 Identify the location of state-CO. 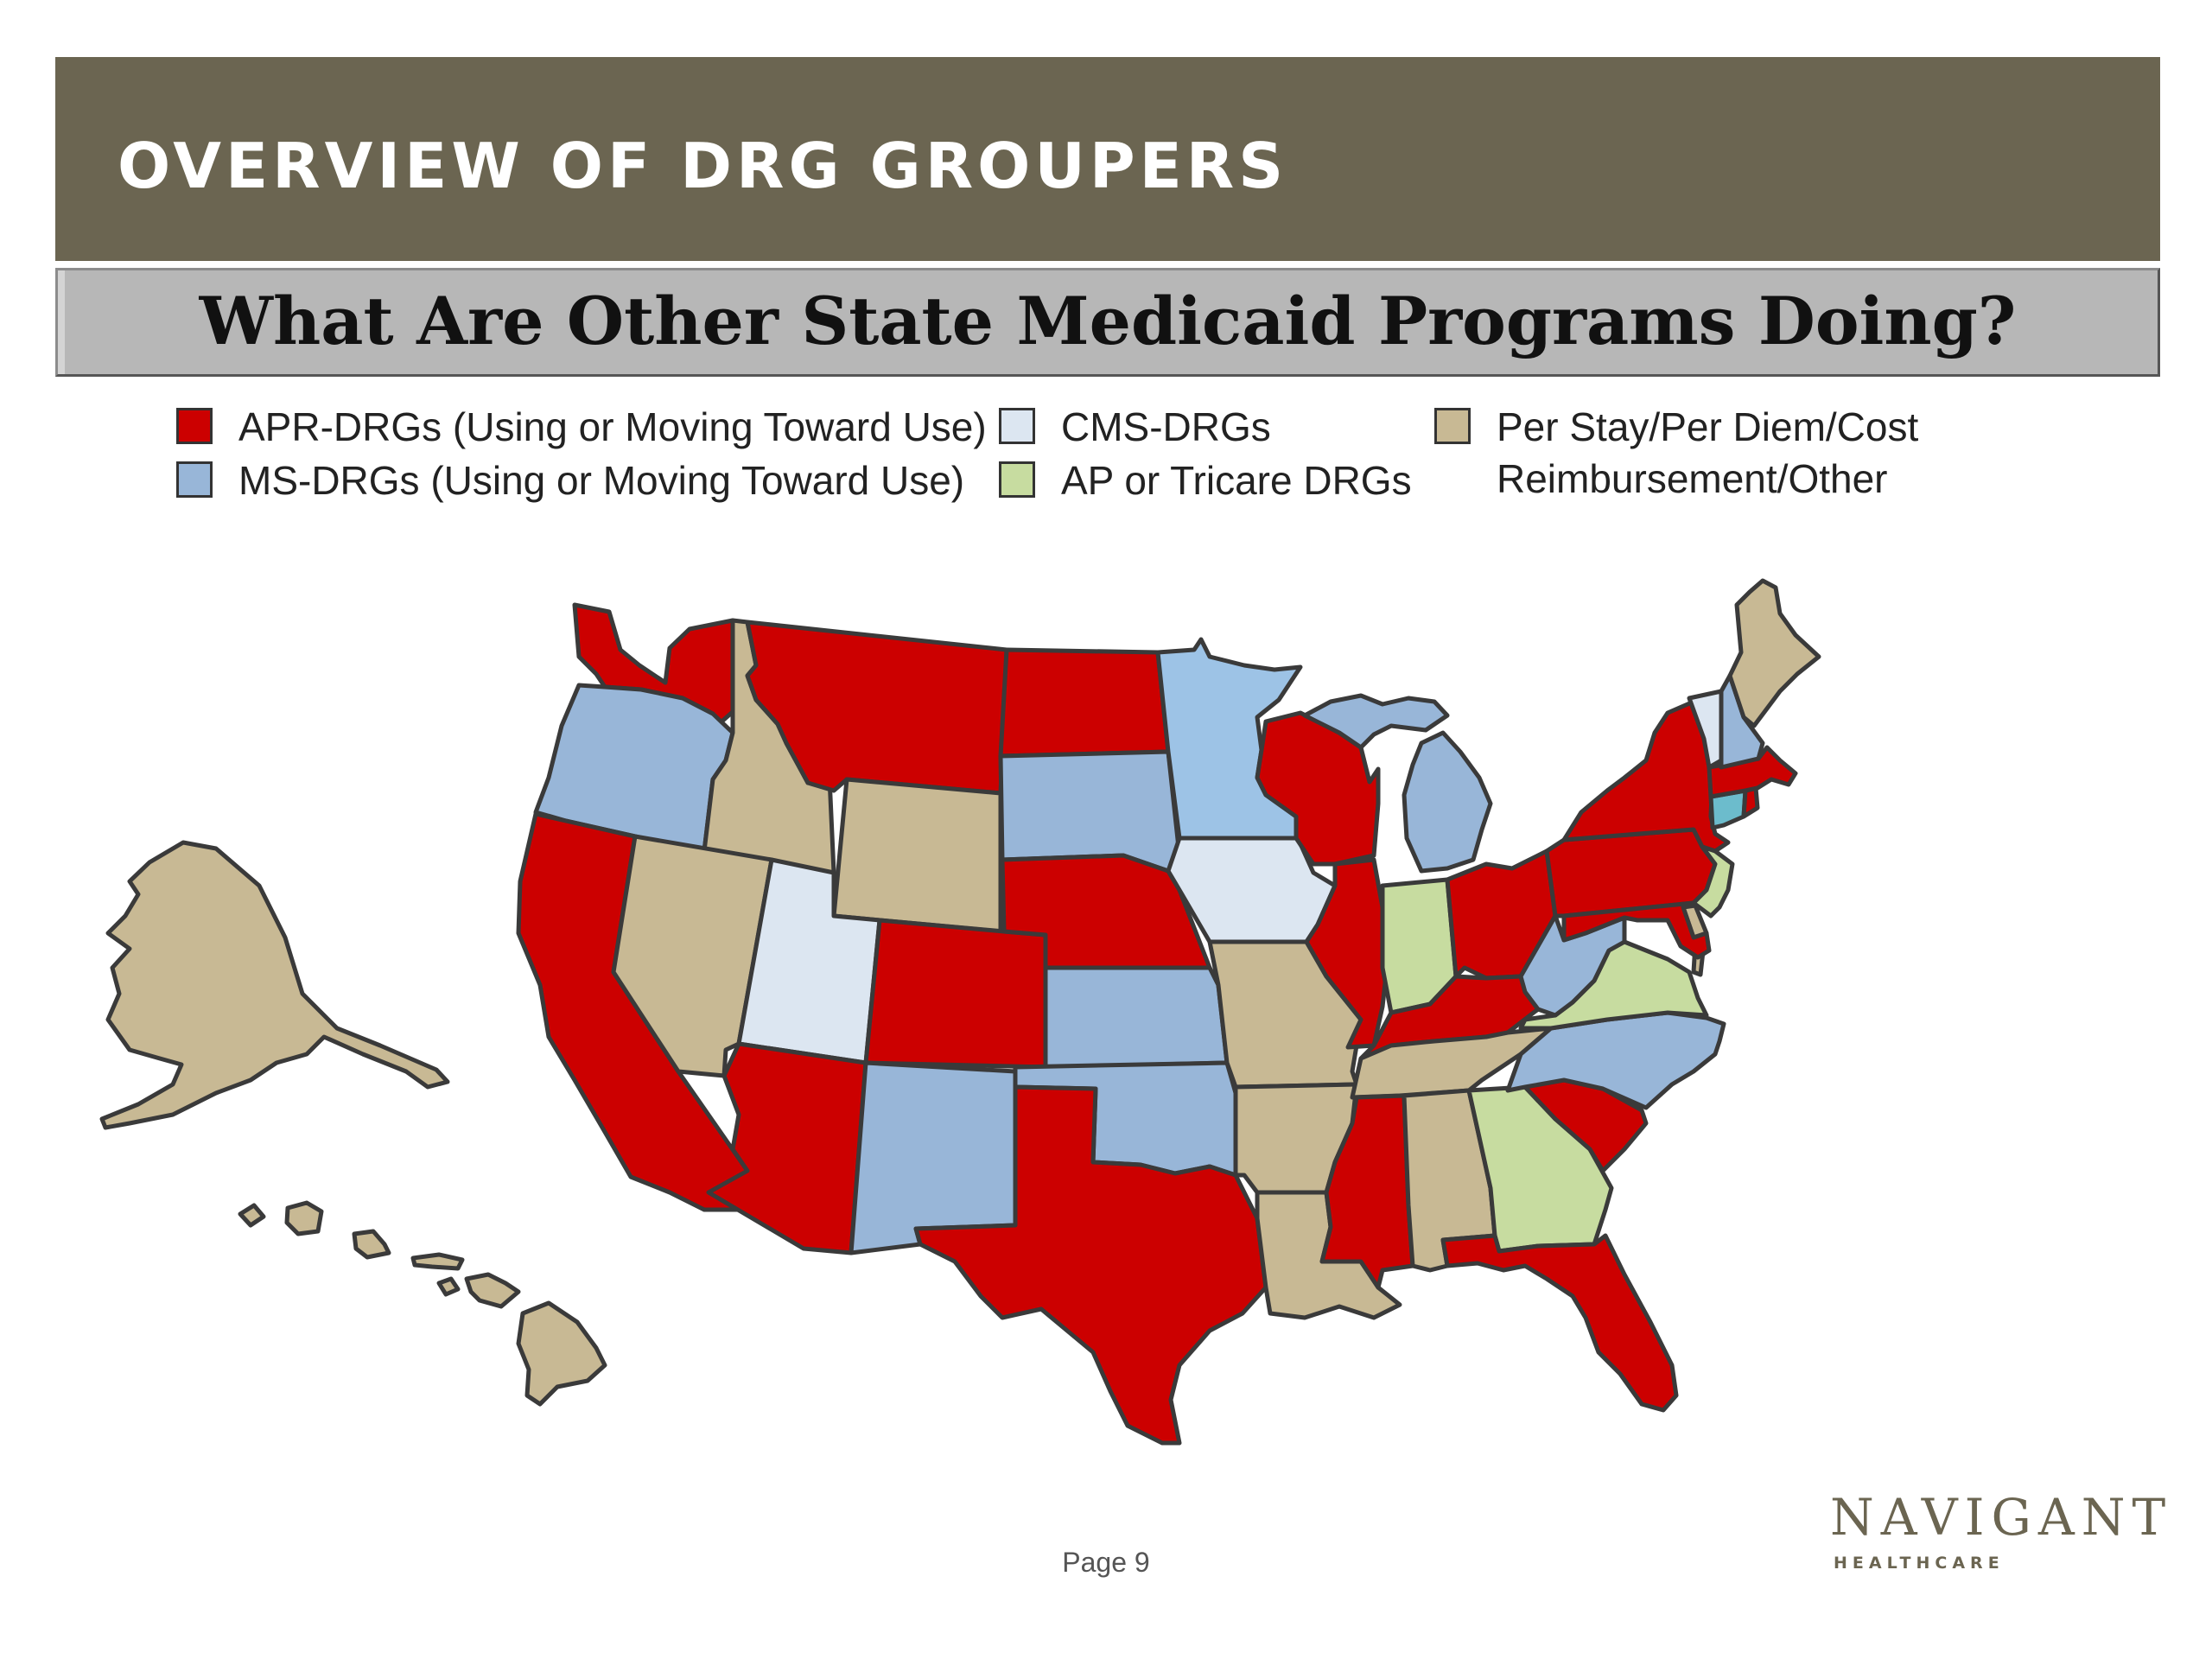
(955, 994).